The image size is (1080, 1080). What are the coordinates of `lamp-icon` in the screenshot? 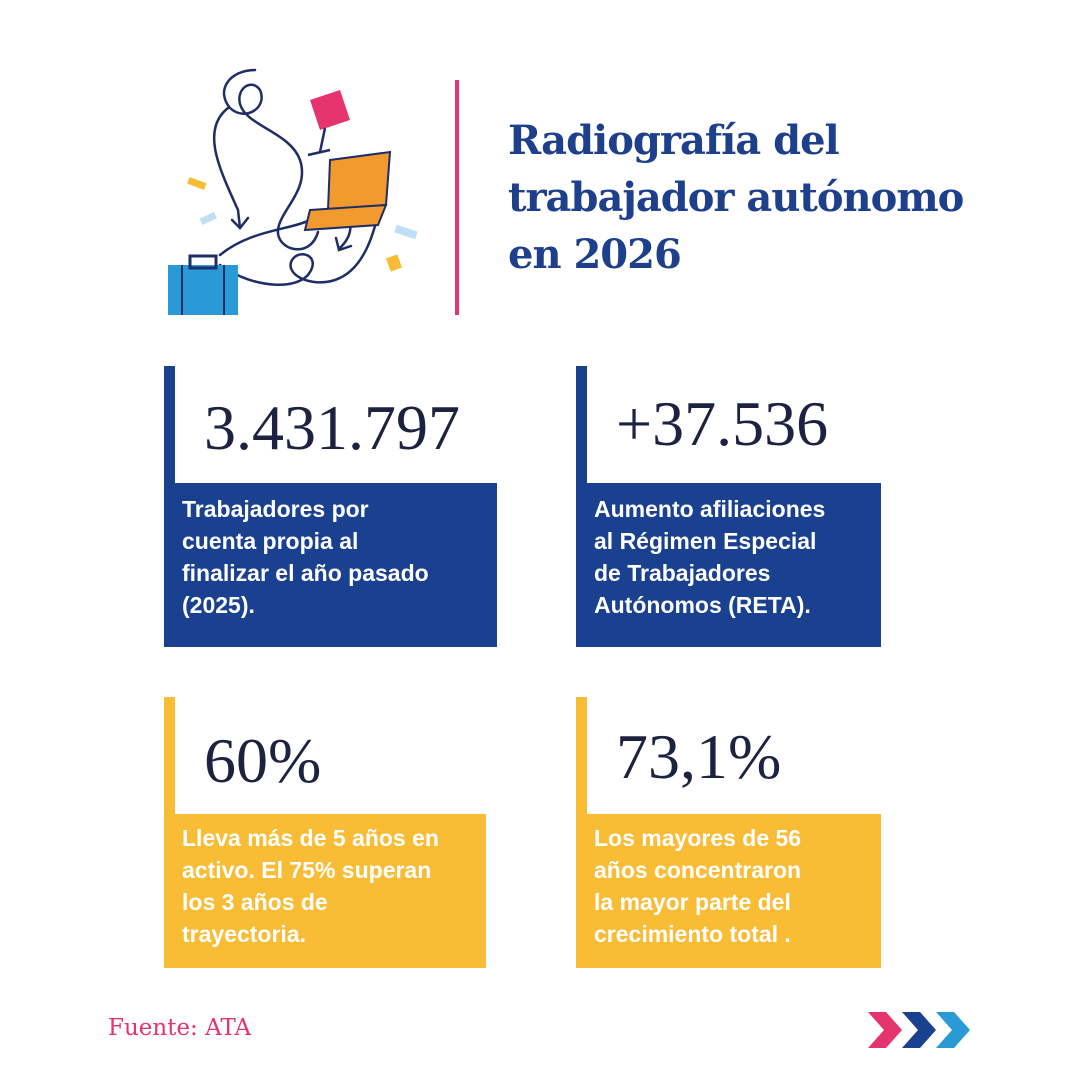 It's located at (328, 123).